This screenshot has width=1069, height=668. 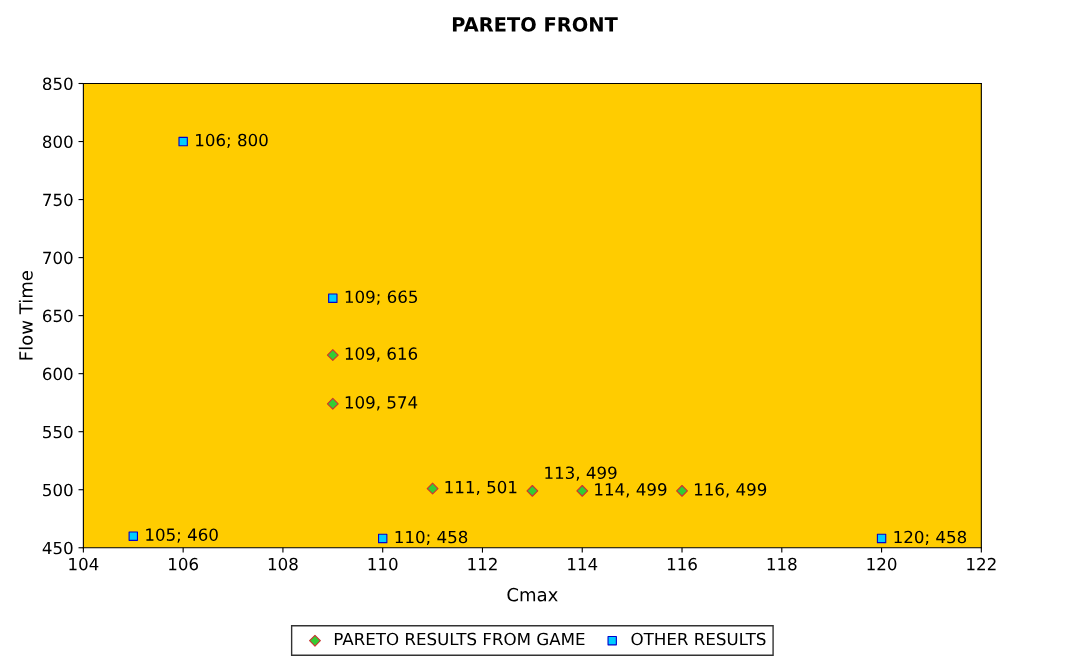 I want to click on x-tick-label: 116, so click(x=682, y=564).